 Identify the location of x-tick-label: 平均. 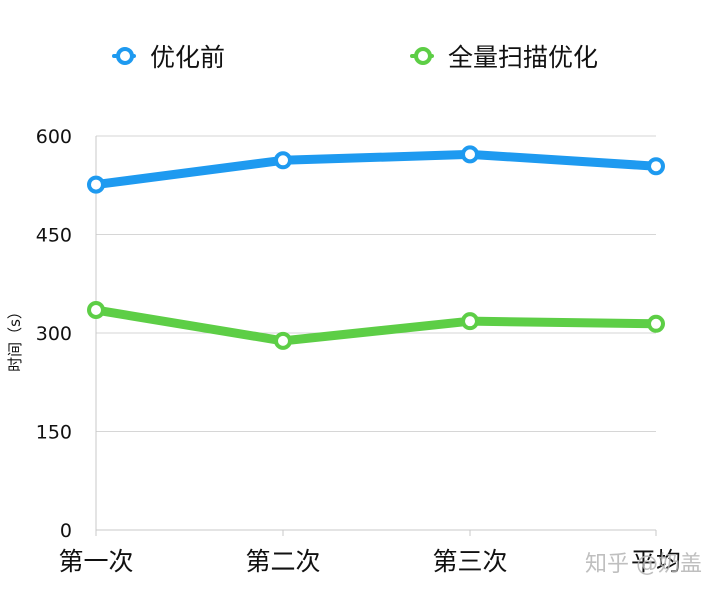
(656, 561).